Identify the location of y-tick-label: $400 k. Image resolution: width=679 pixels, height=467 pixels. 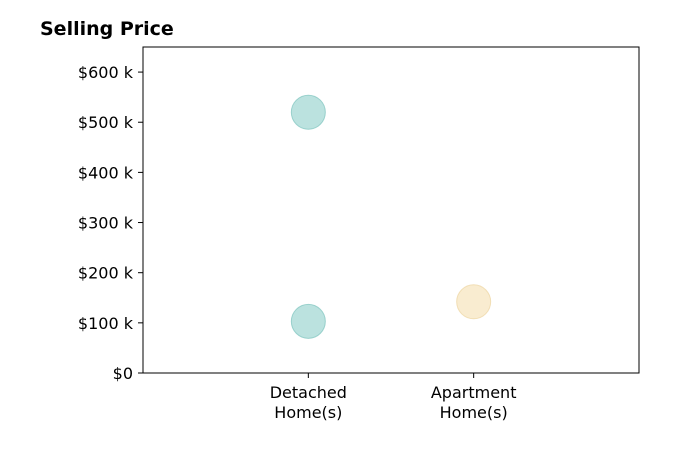
(106, 172).